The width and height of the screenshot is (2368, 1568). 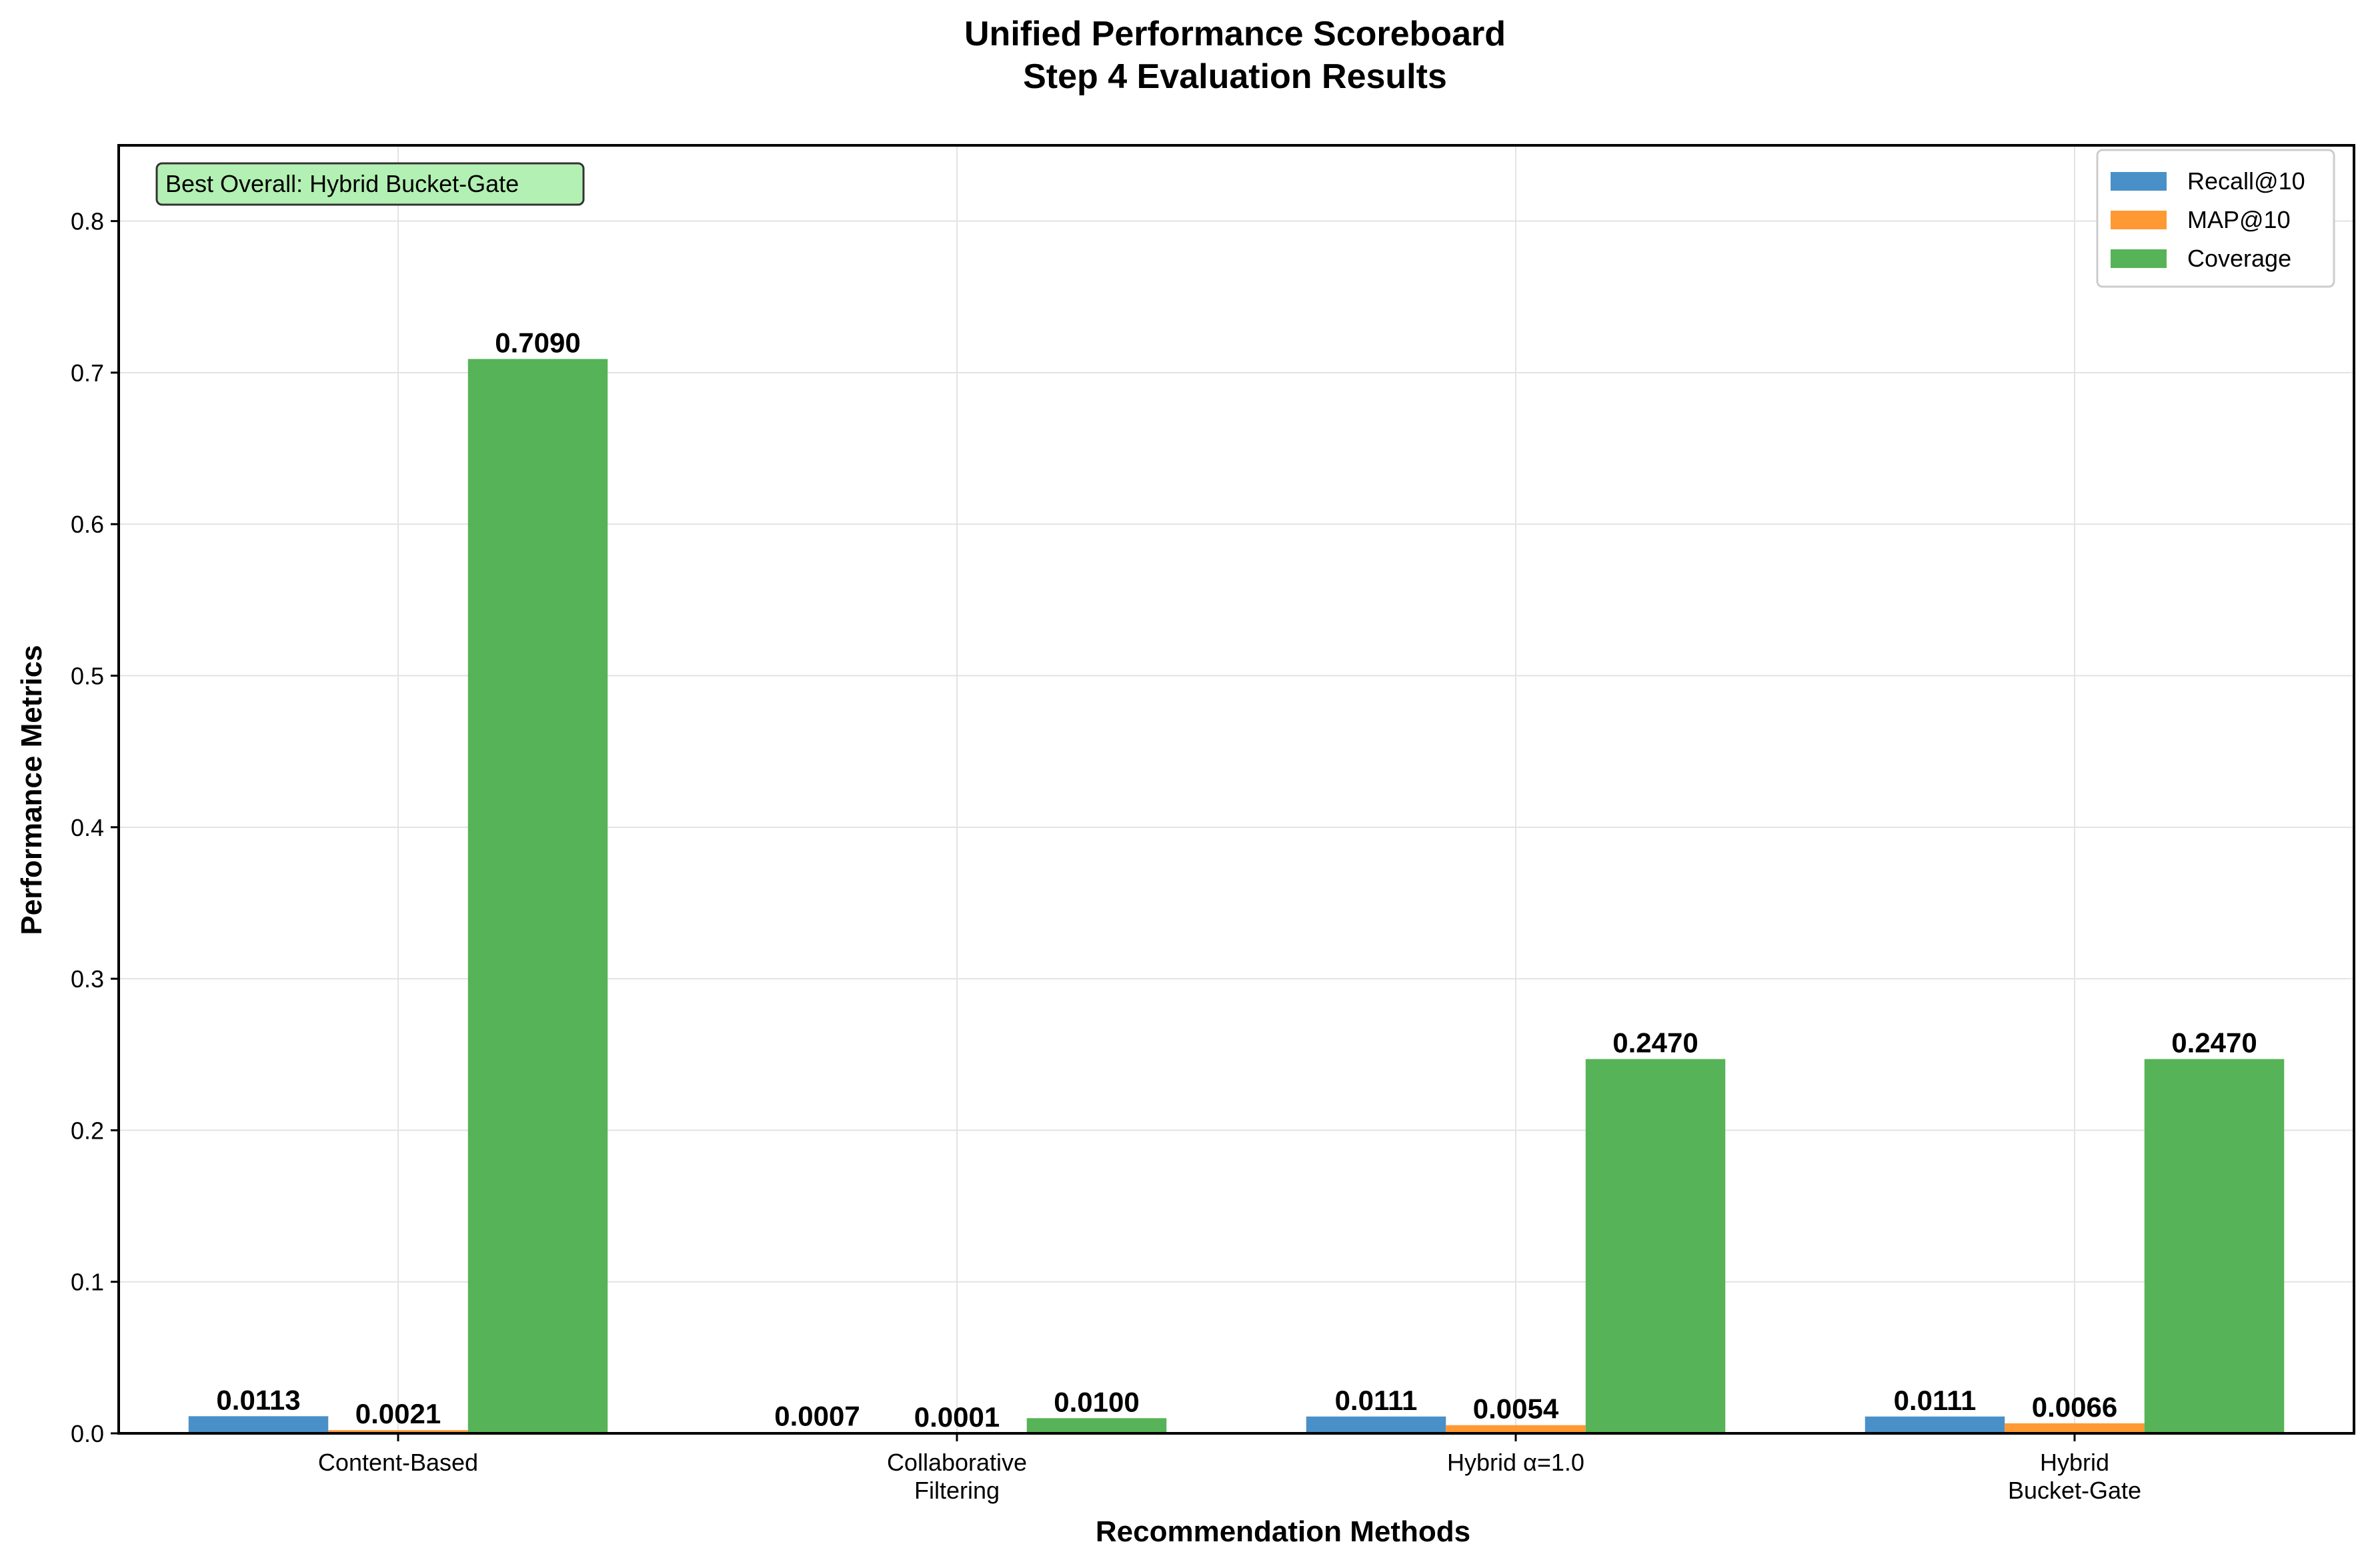 I want to click on x-tick-label: Bucket-Gate, so click(x=2074, y=1490).